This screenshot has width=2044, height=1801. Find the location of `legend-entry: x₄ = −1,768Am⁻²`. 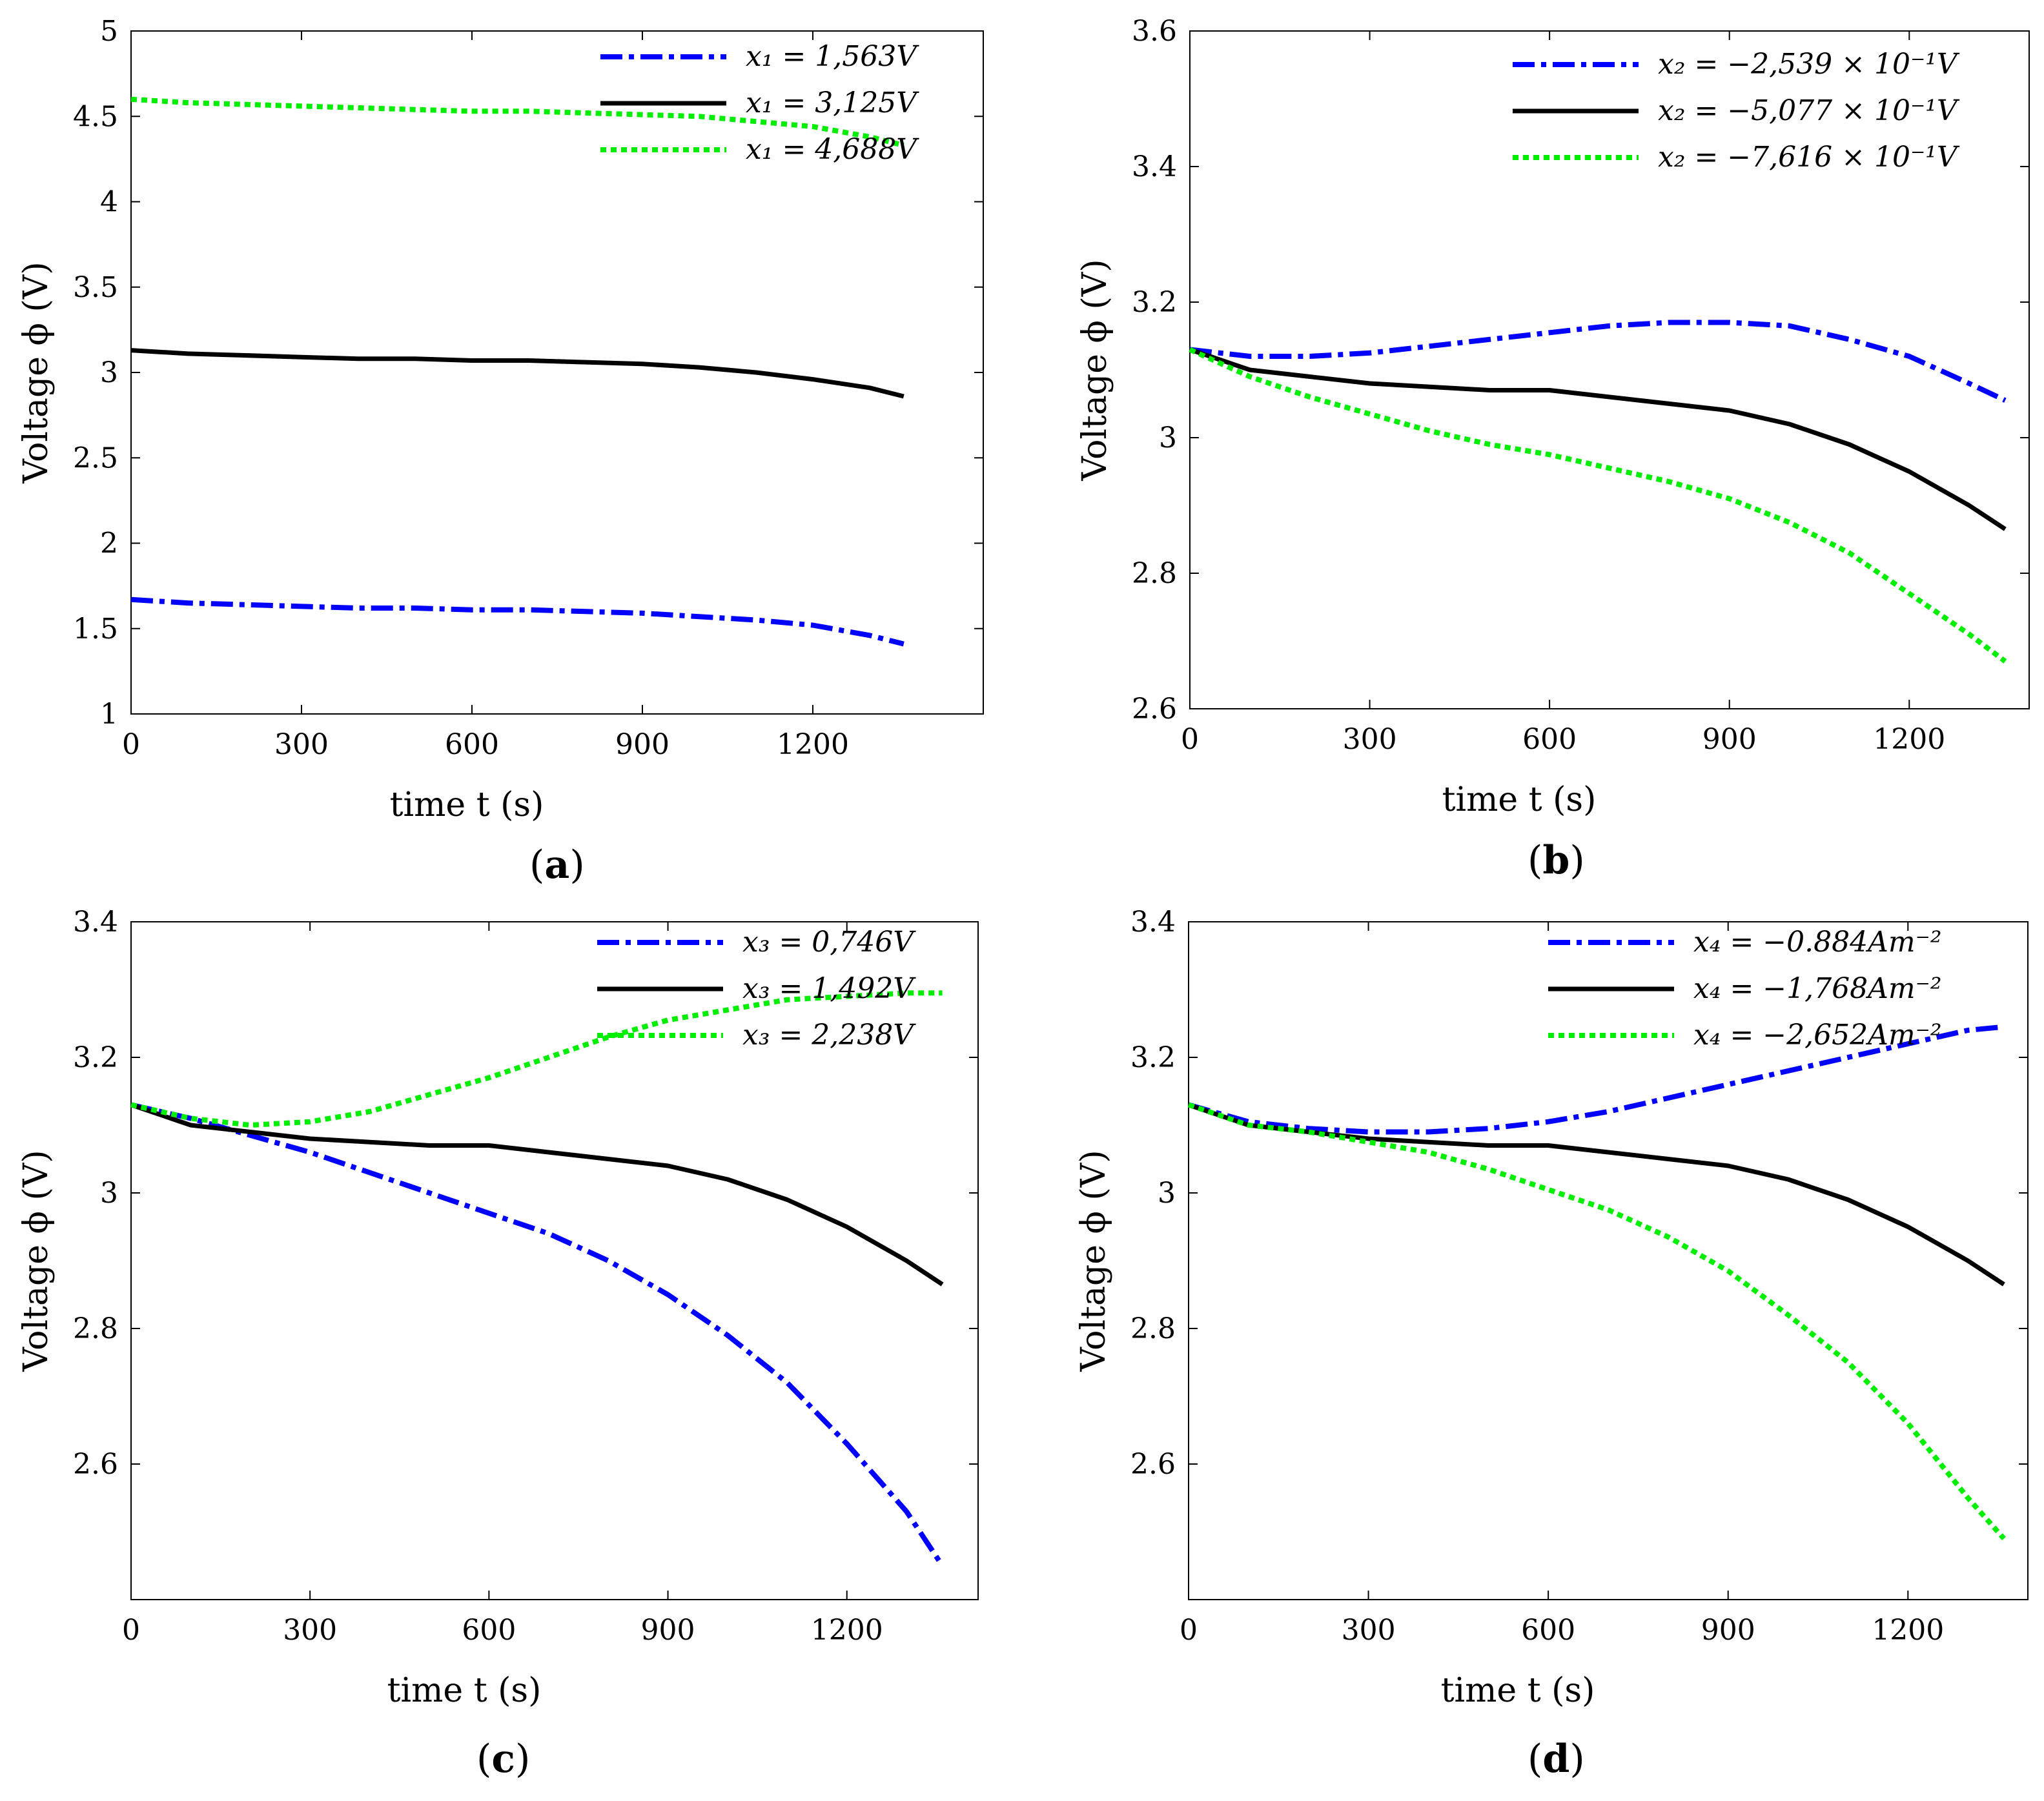

legend-entry: x₄ = −1,768Am⁻² is located at coordinates (1817, 988).